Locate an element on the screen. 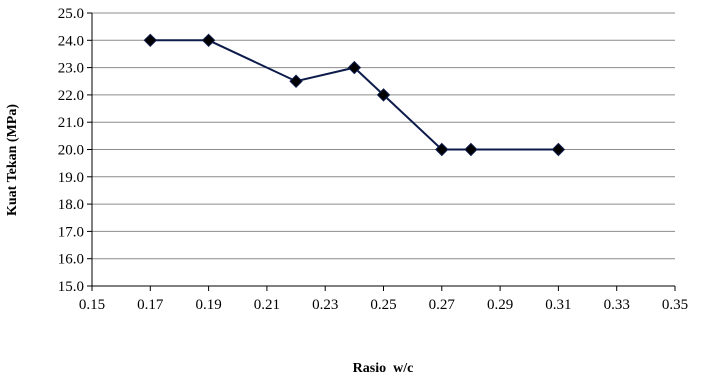  y-tick-label: 21.0 is located at coordinates (71, 123).